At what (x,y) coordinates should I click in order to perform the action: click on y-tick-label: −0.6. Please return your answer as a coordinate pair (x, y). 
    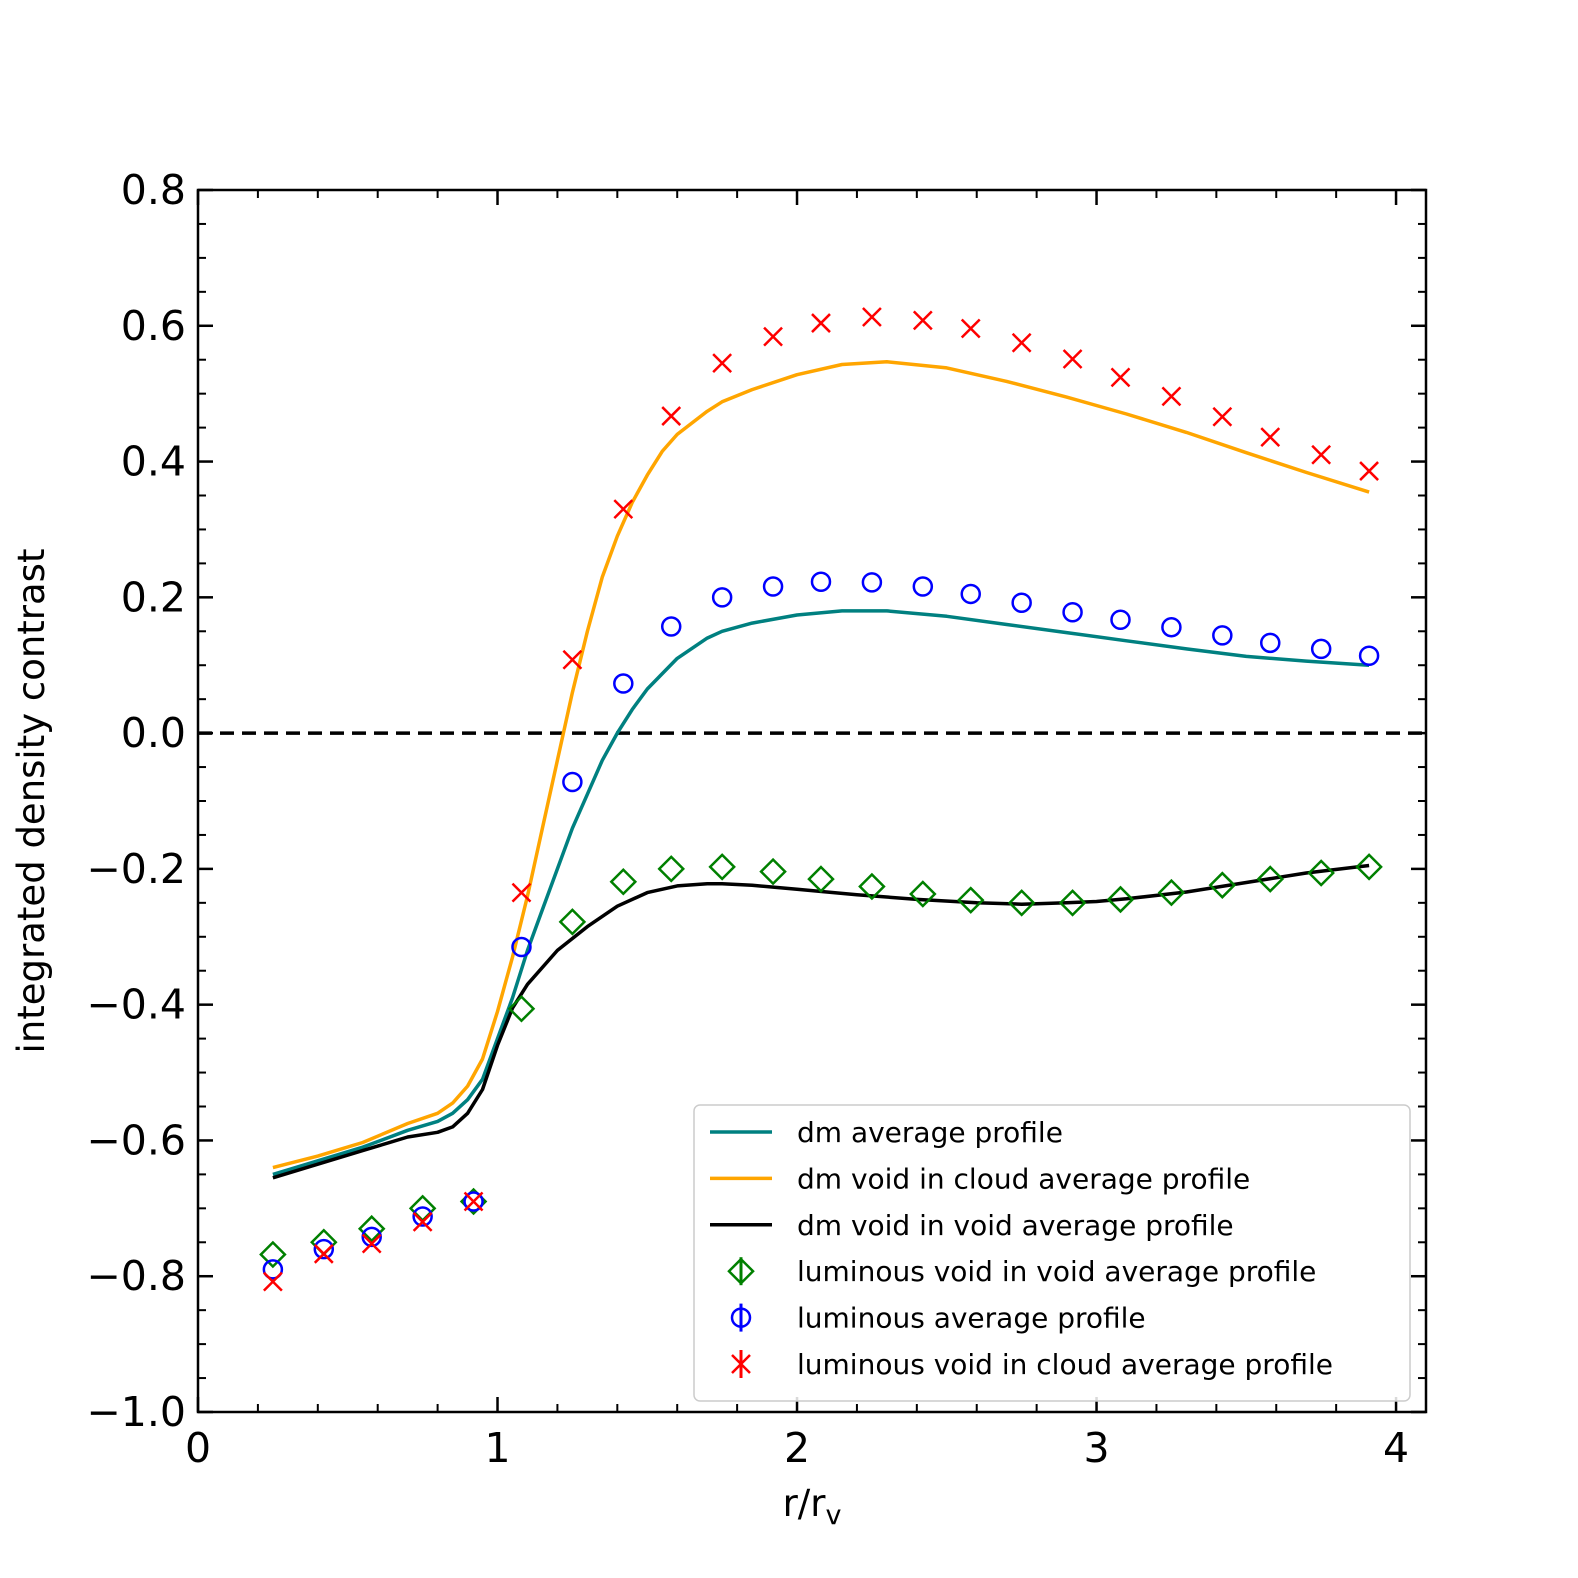
    Looking at the image, I should click on (136, 1140).